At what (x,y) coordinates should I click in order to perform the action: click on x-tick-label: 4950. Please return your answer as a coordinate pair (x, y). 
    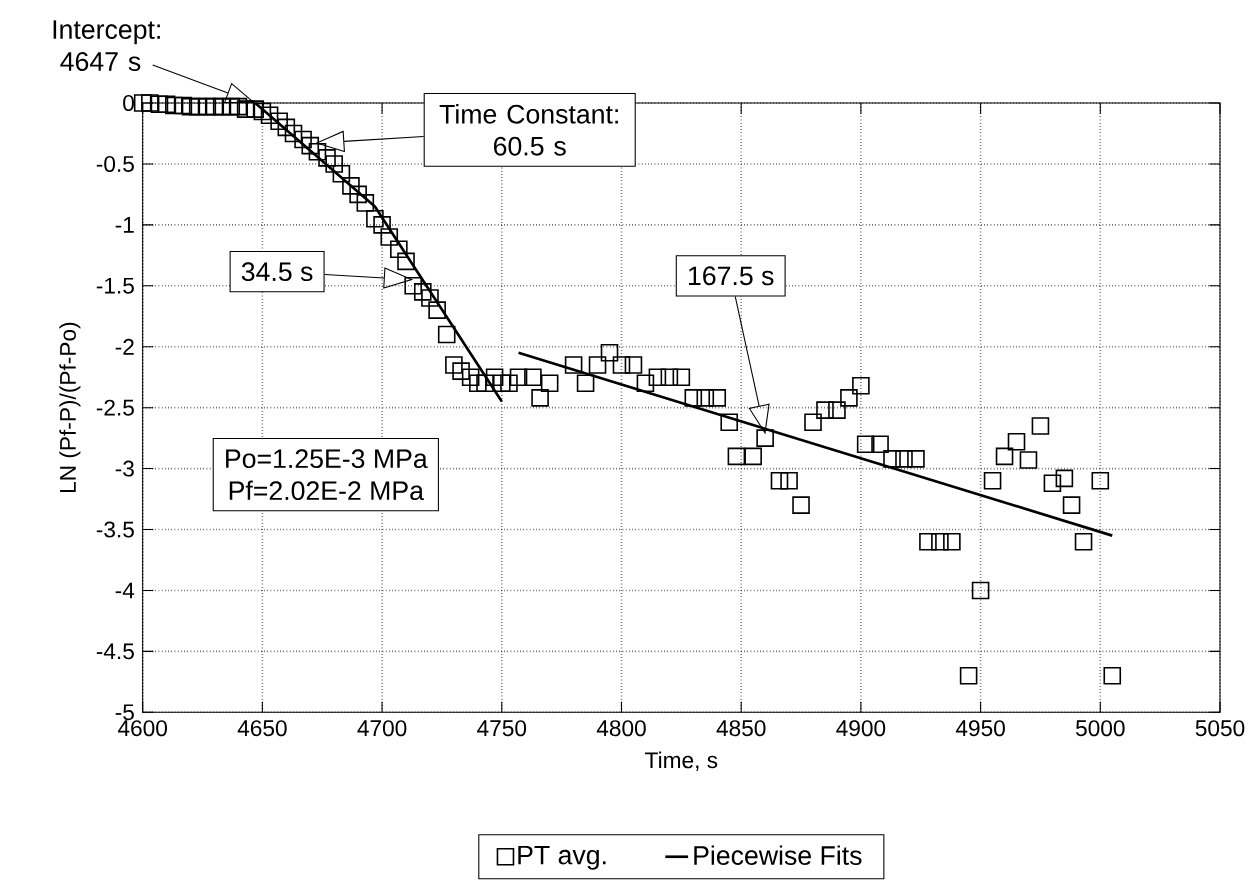
    Looking at the image, I should click on (980, 728).